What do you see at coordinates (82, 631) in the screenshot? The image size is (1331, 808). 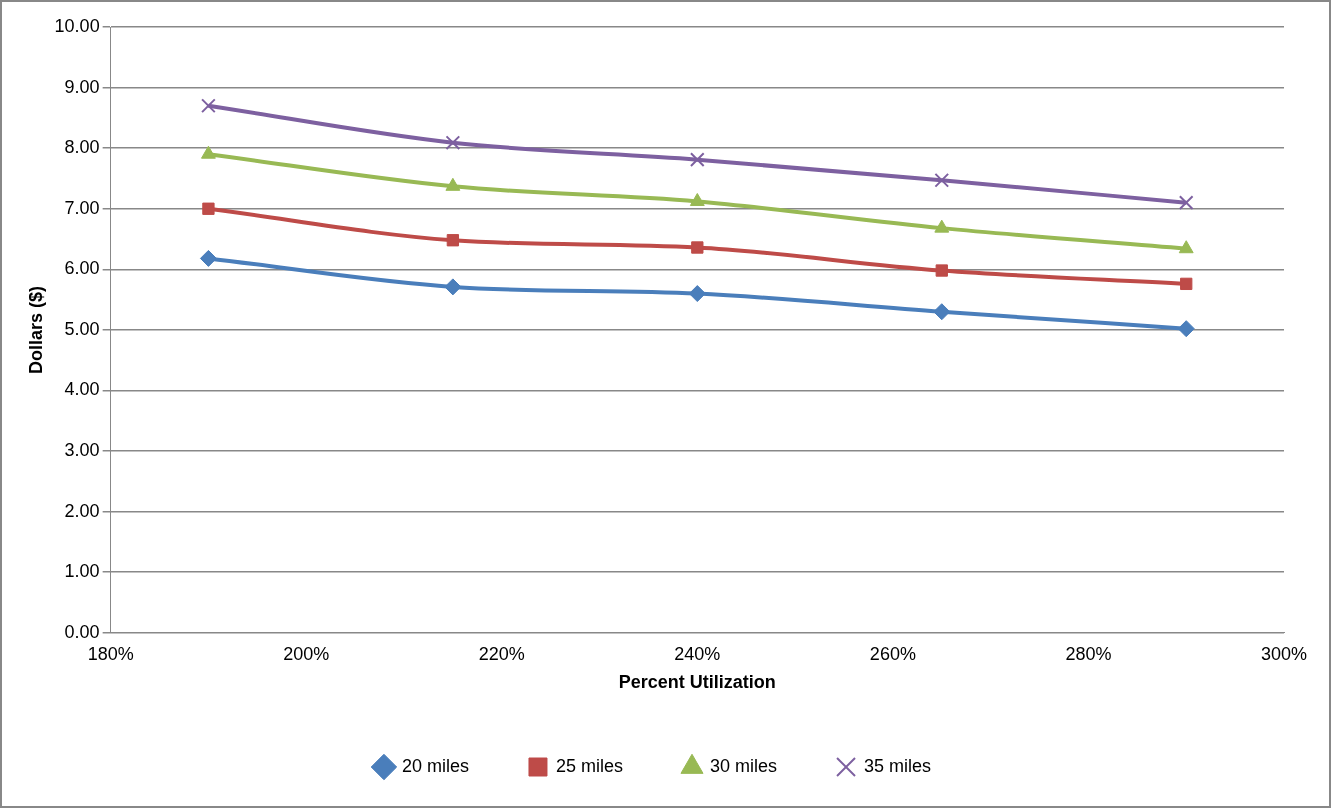 I see `y-tick-label: 0.00` at bounding box center [82, 631].